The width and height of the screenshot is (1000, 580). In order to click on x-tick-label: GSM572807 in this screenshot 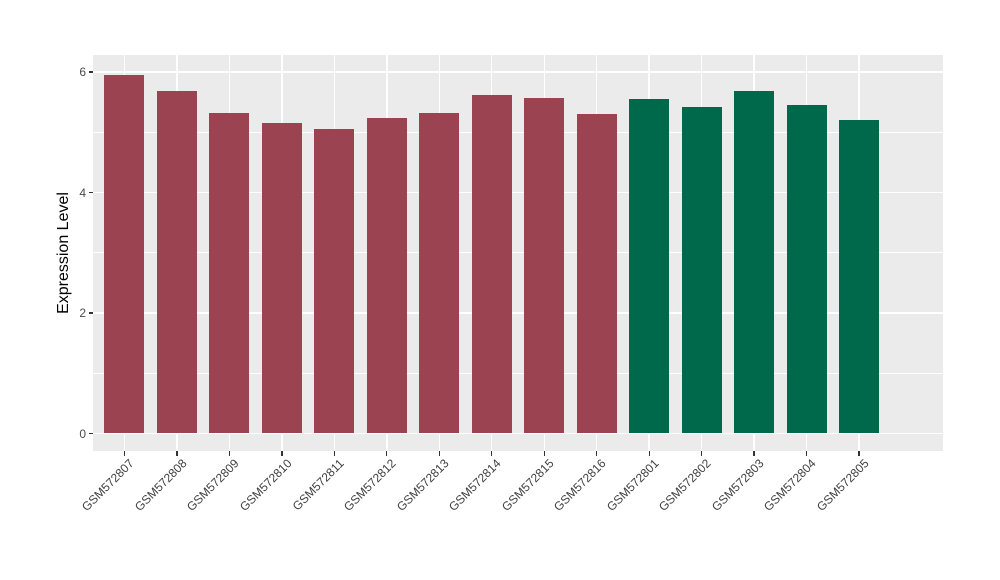, I will do `click(108, 485)`.